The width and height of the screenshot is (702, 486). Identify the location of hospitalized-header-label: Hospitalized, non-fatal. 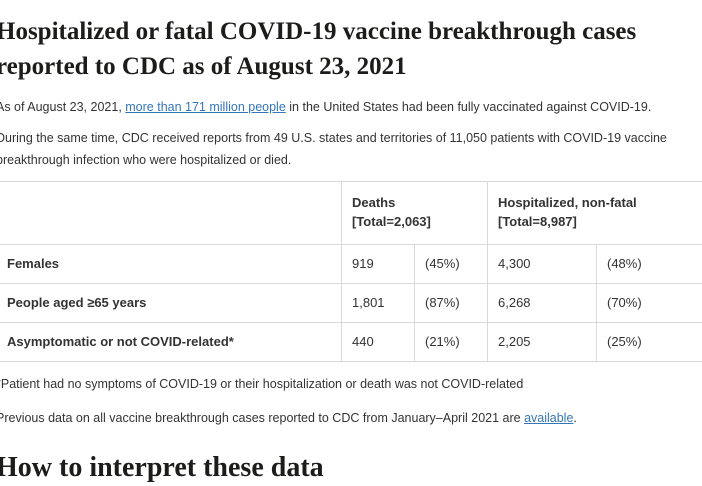
(595, 202).